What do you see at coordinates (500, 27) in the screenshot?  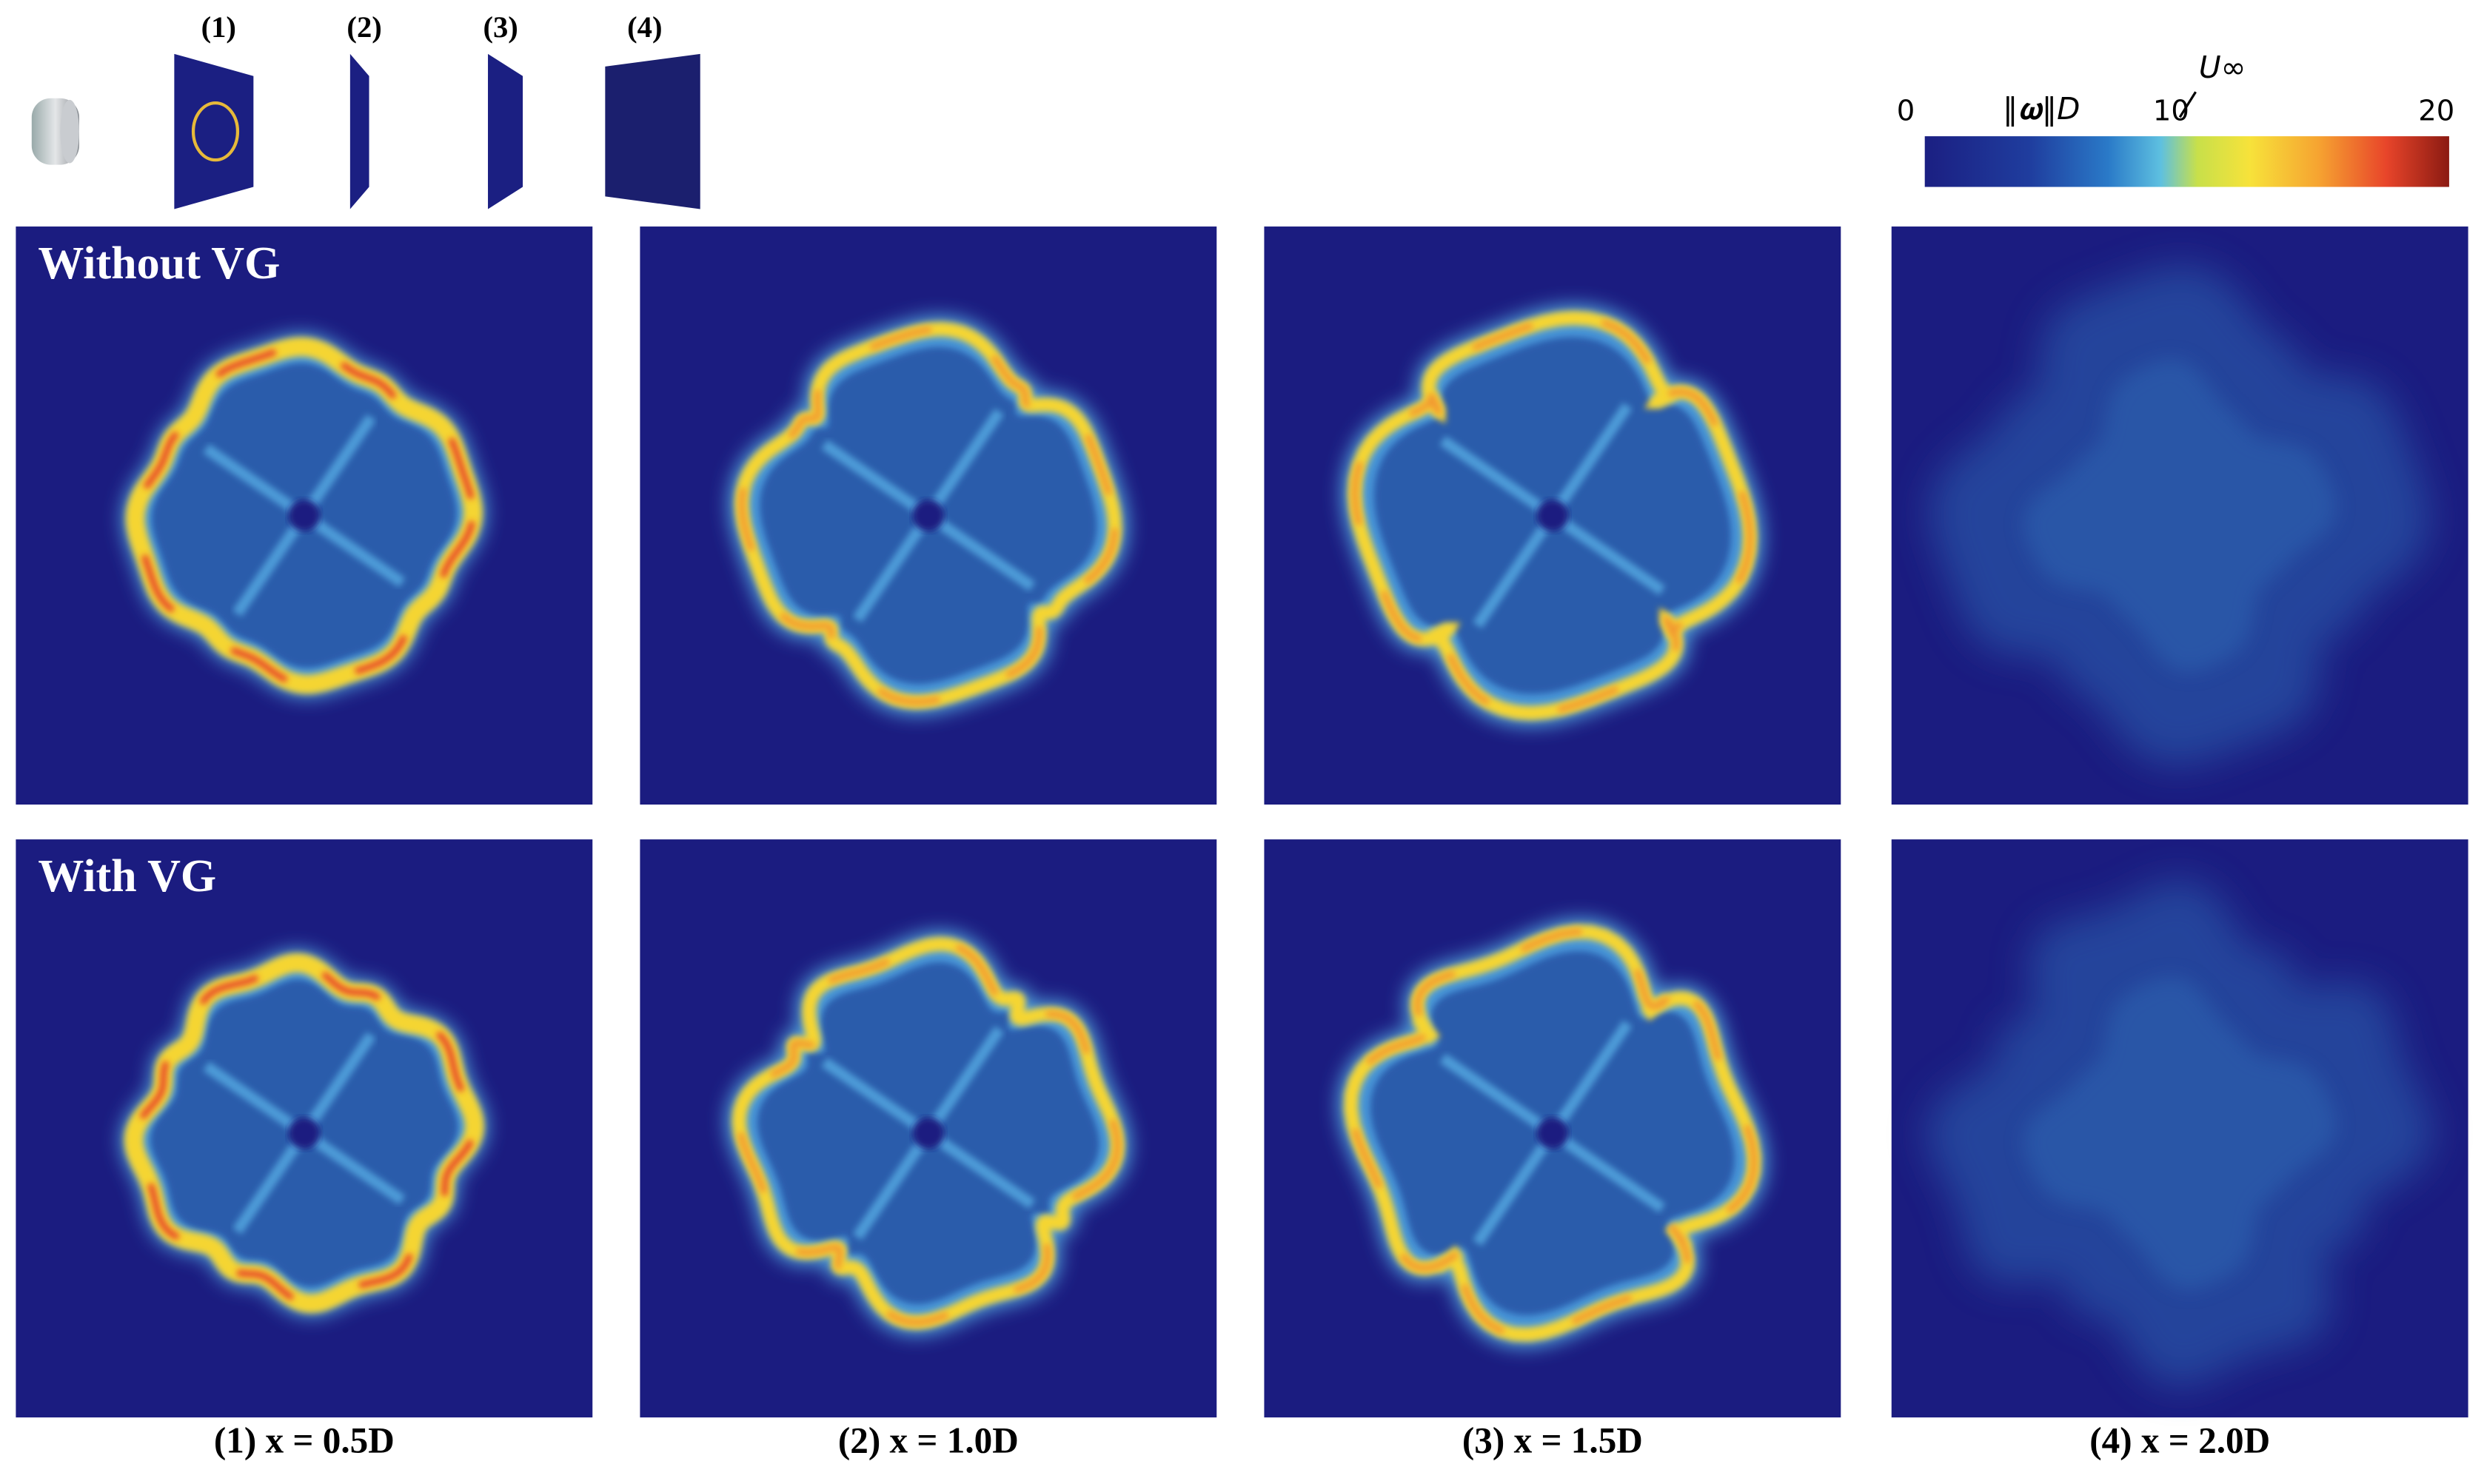 I see `thumbnail-label: (3)` at bounding box center [500, 27].